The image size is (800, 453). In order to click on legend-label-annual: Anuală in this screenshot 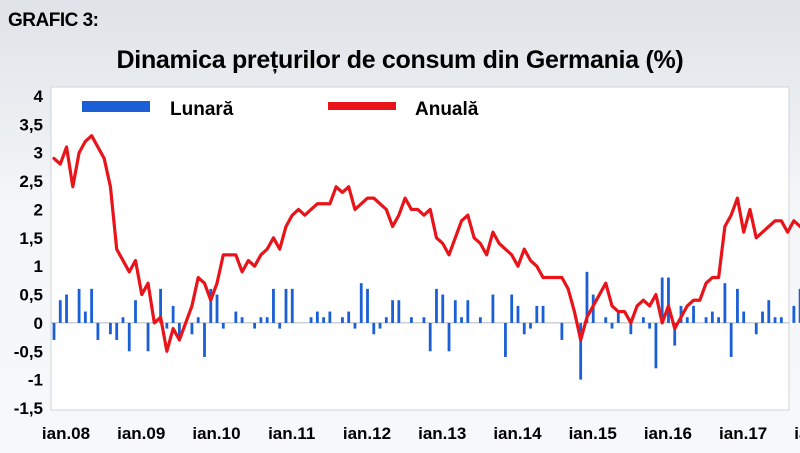, I will do `click(447, 109)`.